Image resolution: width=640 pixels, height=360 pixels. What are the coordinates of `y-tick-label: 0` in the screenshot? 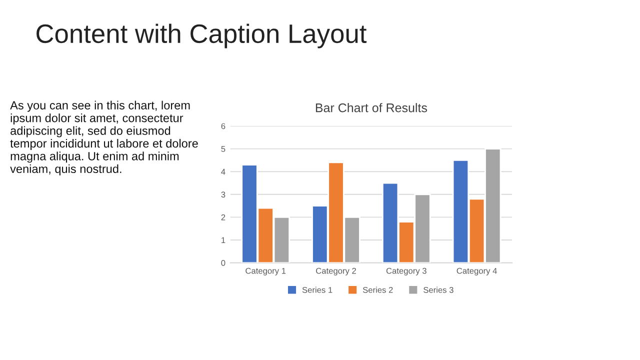 It's located at (223, 263).